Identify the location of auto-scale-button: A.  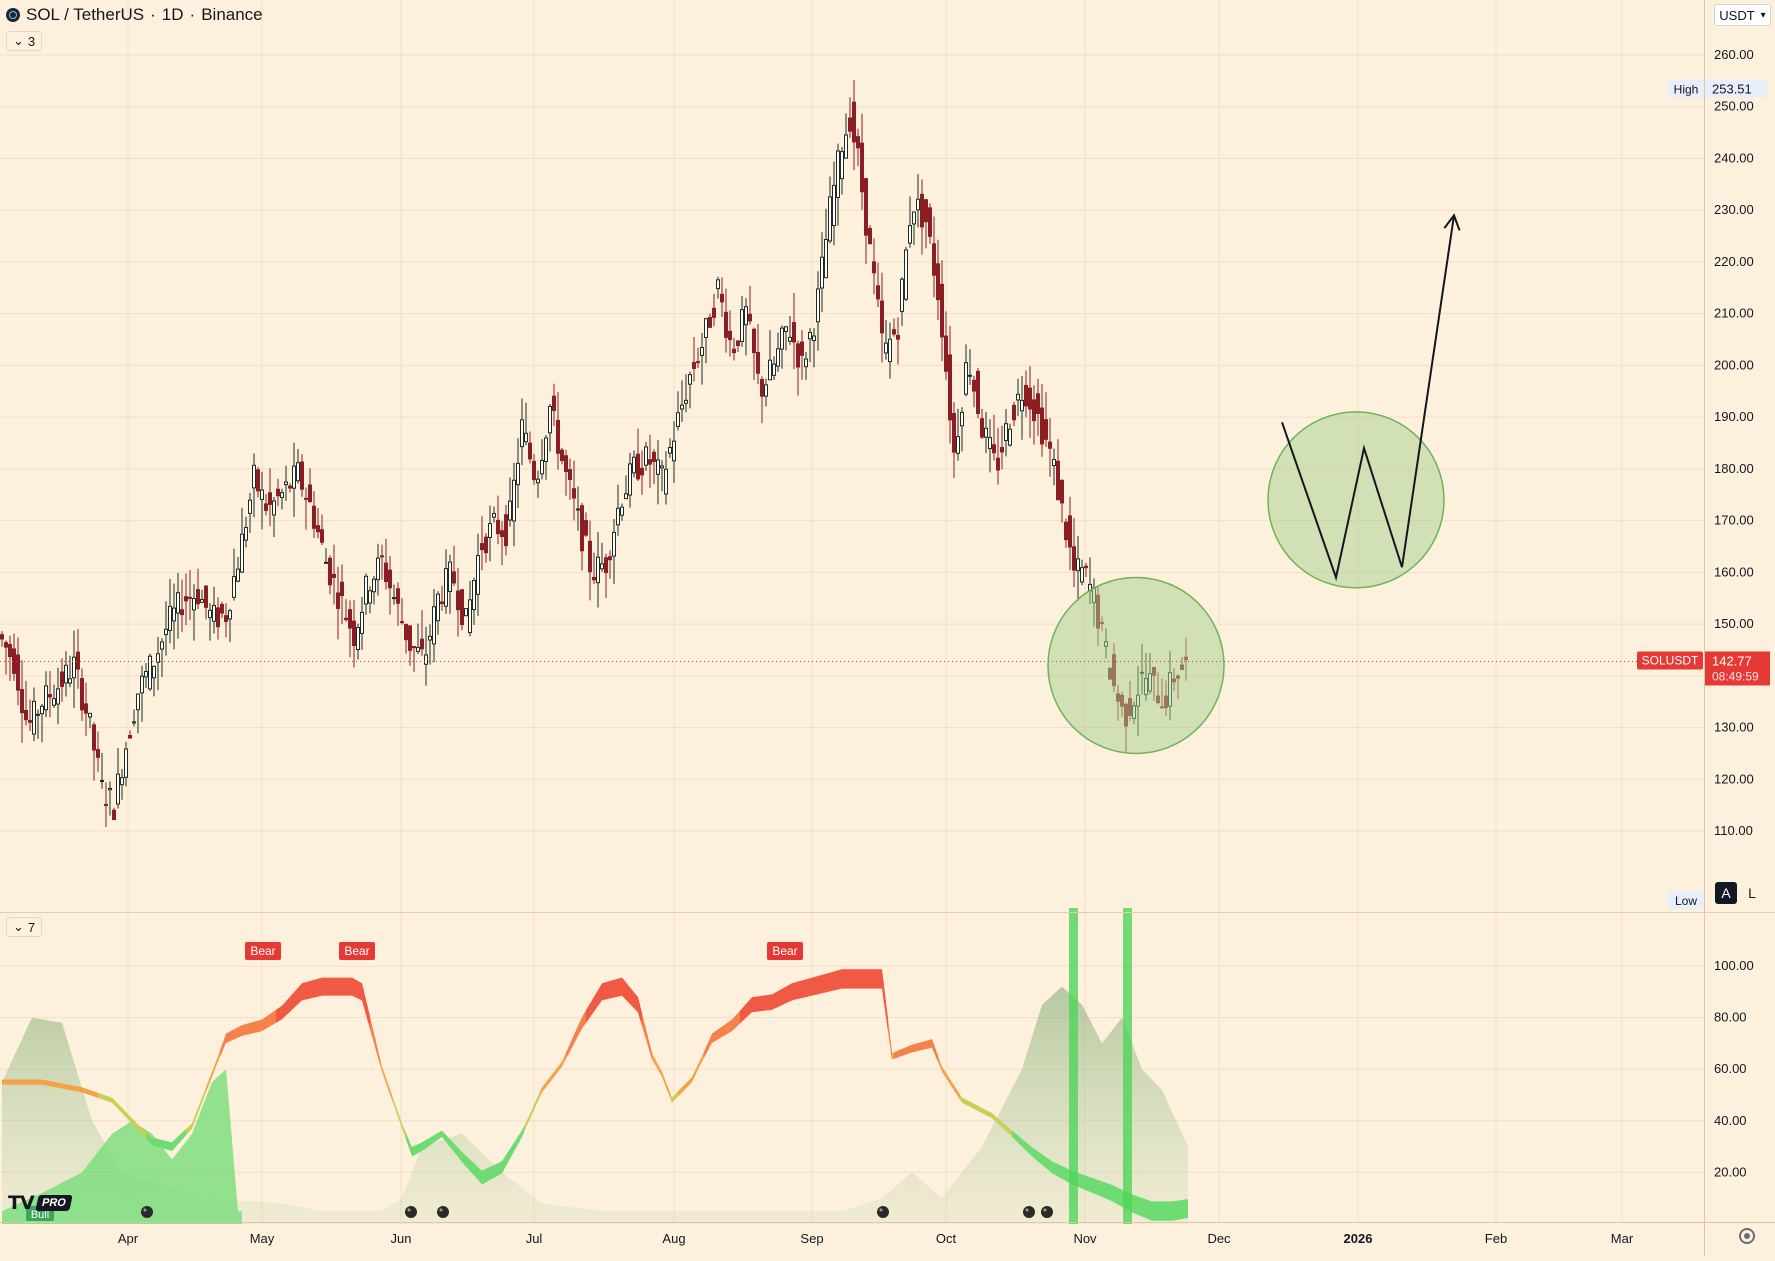
(1726, 893).